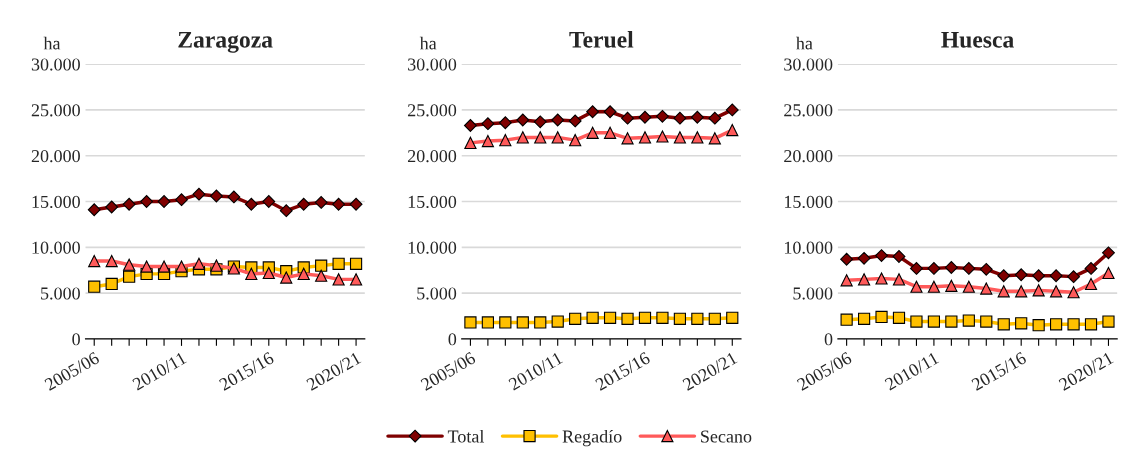 The width and height of the screenshot is (1140, 458). I want to click on chart-title: Huesca, so click(977, 39).